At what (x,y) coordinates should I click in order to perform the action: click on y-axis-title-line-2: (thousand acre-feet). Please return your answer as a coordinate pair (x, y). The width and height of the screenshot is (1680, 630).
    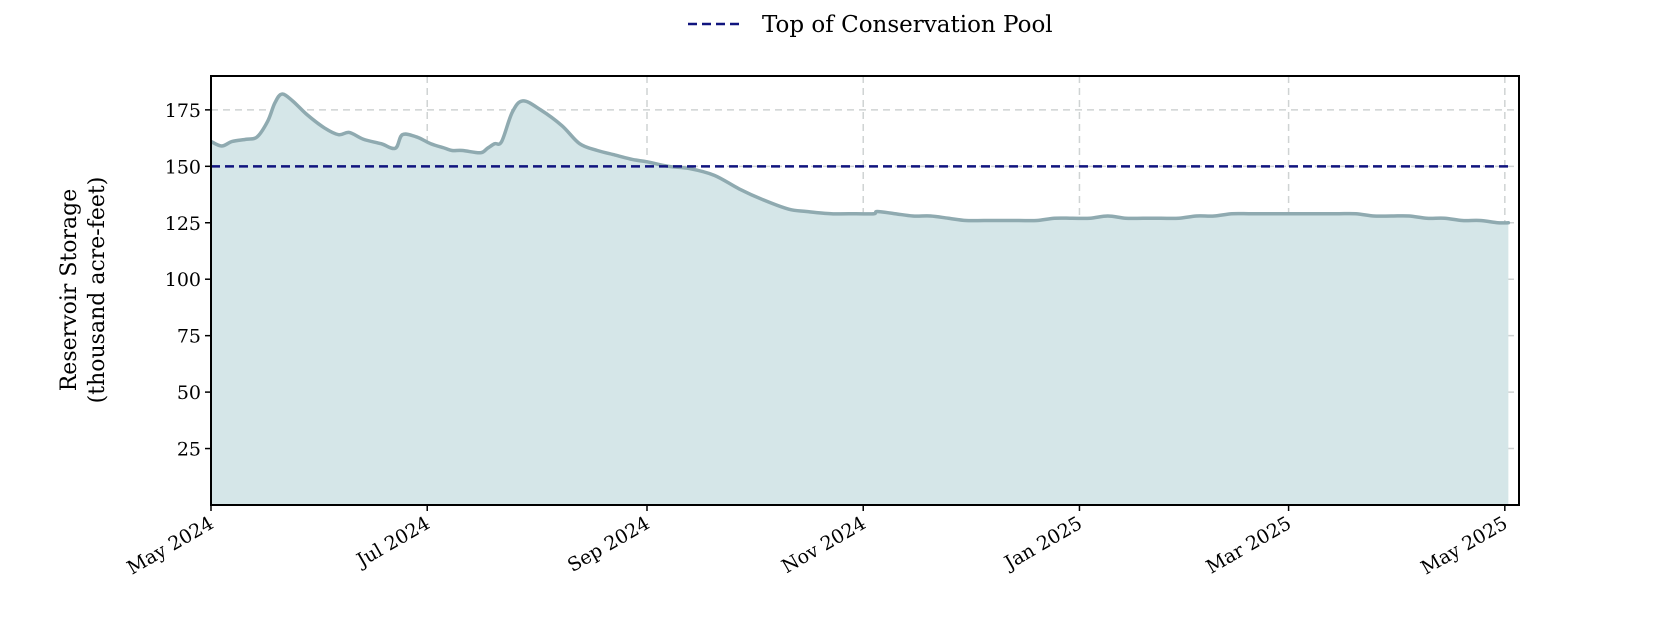
    Looking at the image, I should click on (97, 290).